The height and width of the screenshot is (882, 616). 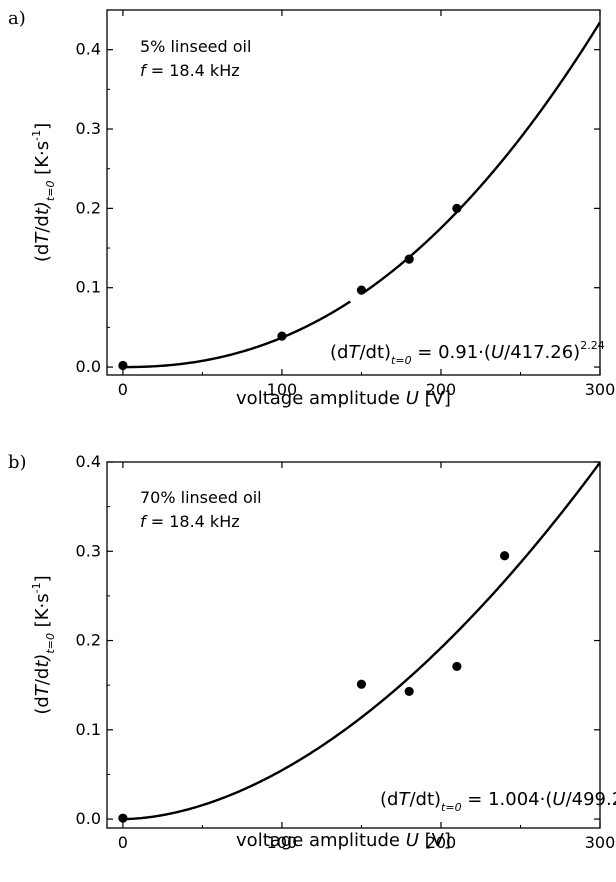 I want to click on eq-superscript: 2.24, so click(x=592, y=345).